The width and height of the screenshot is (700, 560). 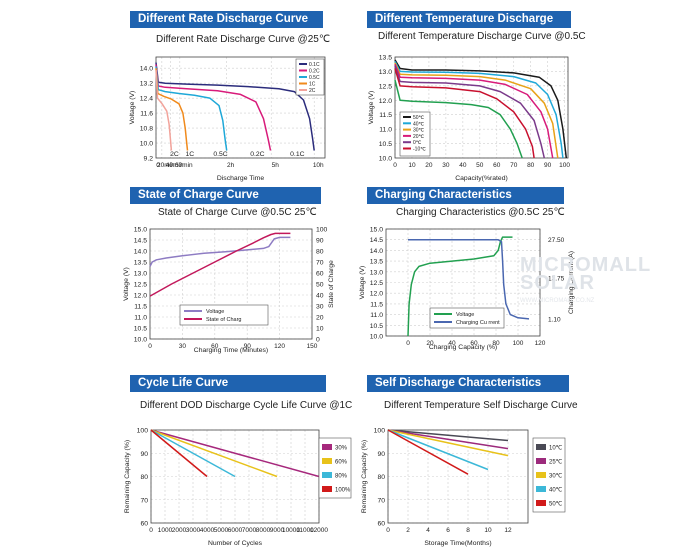 What do you see at coordinates (463, 347) in the screenshot?
I see `x-axis-label: Charging Capacity (%)` at bounding box center [463, 347].